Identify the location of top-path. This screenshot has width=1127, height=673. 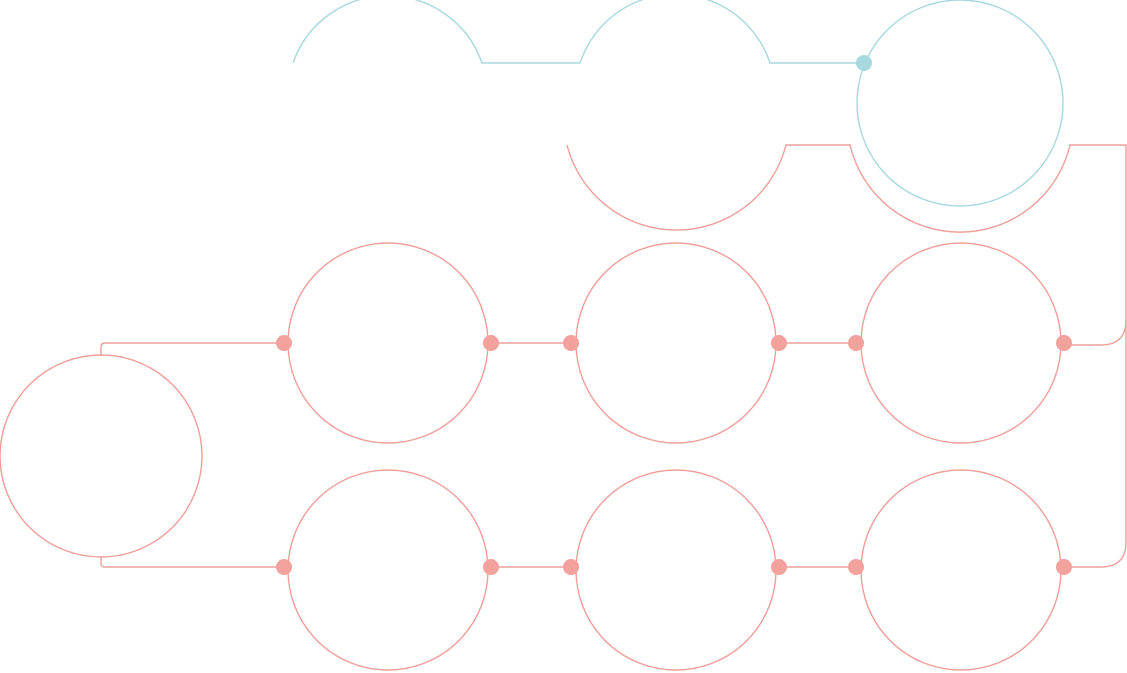
(578, 32).